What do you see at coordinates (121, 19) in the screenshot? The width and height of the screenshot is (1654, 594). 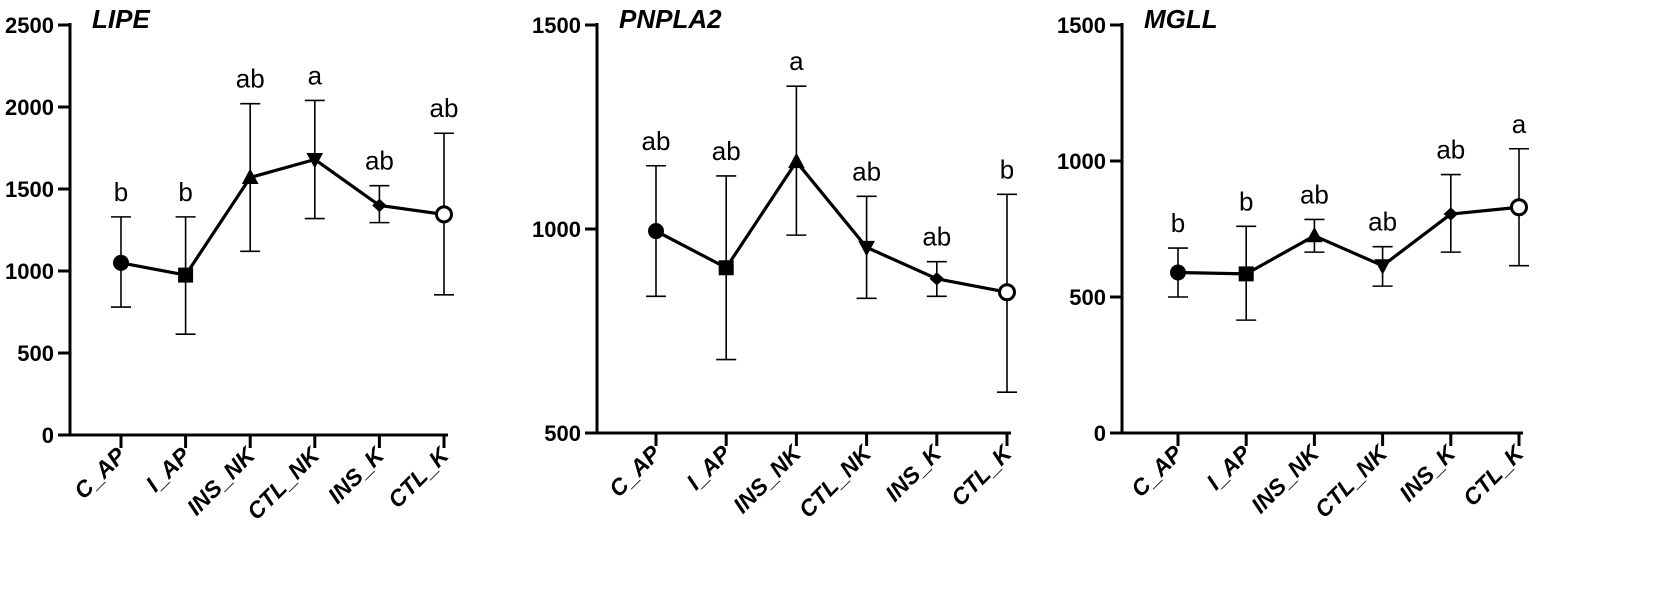 I see `panel-title: LIPE` at bounding box center [121, 19].